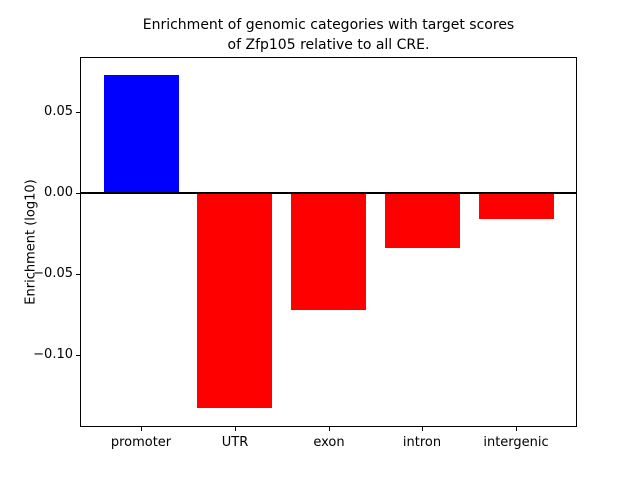 The height and width of the screenshot is (480, 640). What do you see at coordinates (53, 273) in the screenshot?
I see `y-tick-label: −0.05` at bounding box center [53, 273].